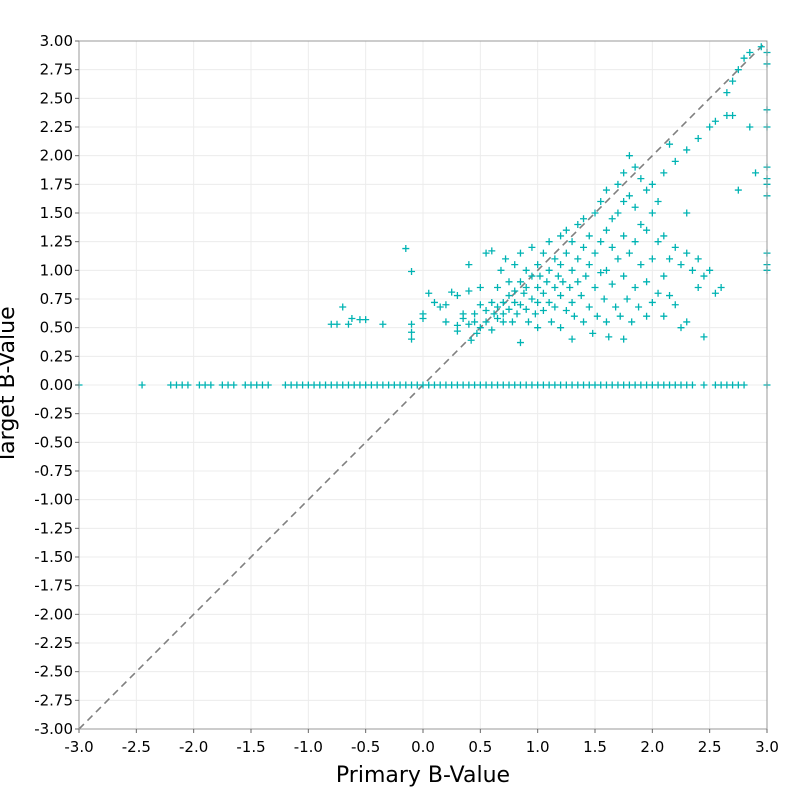  What do you see at coordinates (56, 270) in the screenshot?
I see `y-tick-label: 1.00` at bounding box center [56, 270].